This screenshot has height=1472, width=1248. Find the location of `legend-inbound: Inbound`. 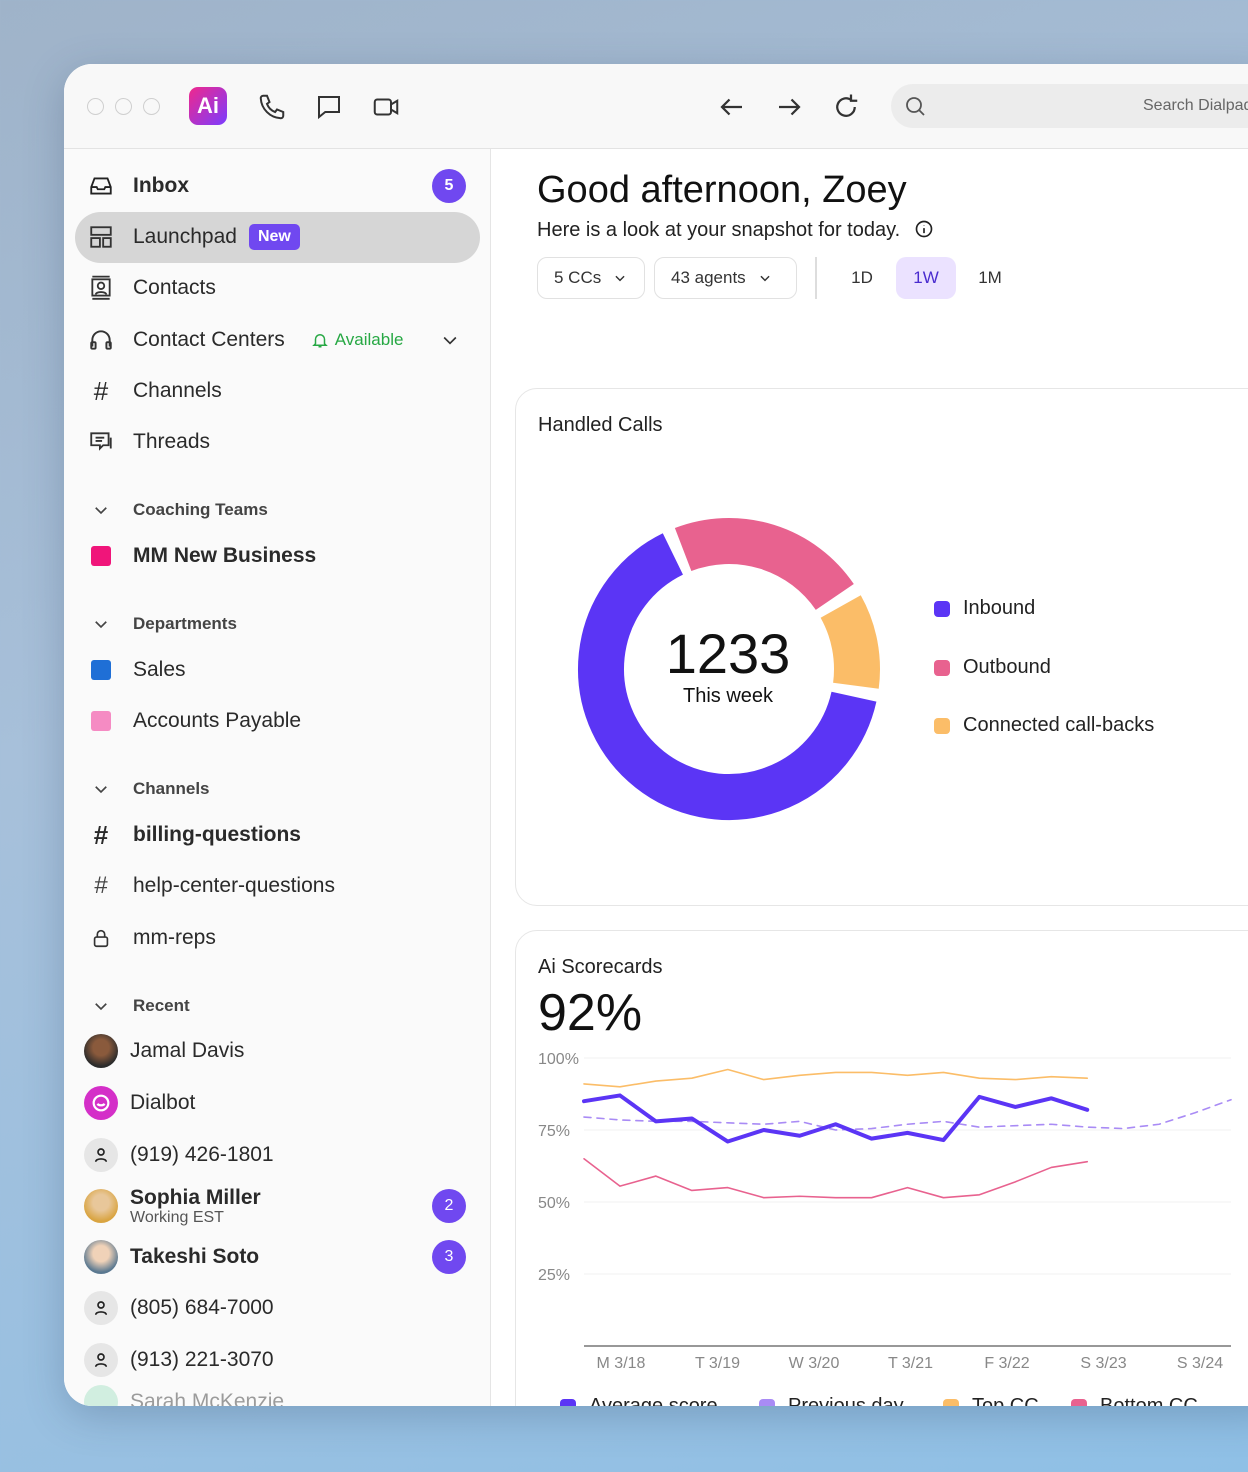

legend-inbound: Inbound is located at coordinates (984, 608).